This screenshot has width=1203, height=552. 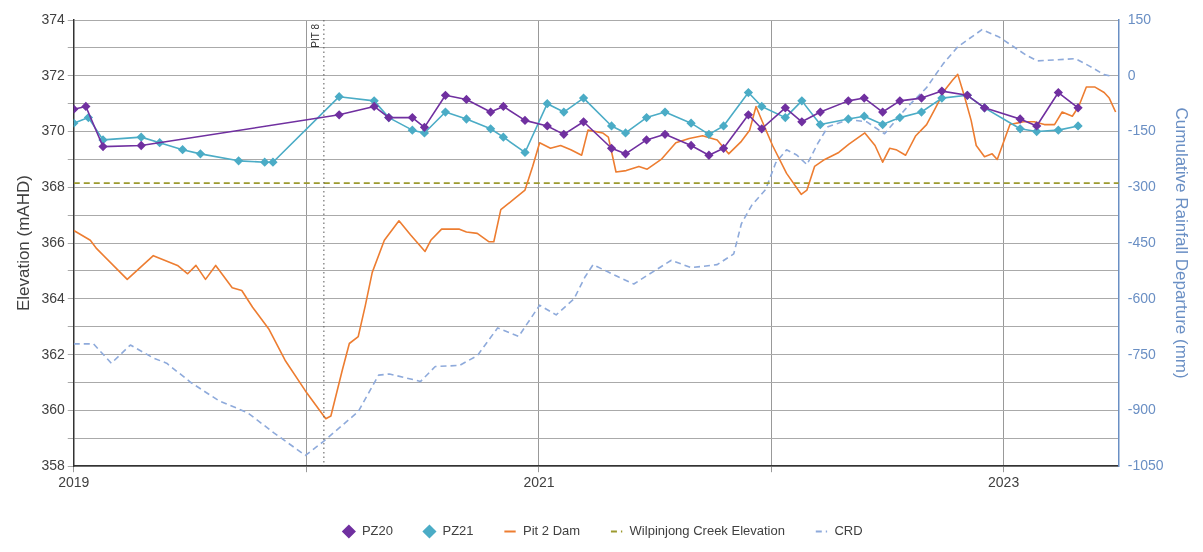 I want to click on y-tick-label: 370, so click(x=53, y=130).